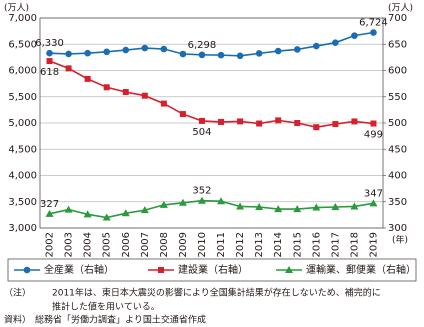  What do you see at coordinates (397, 228) in the screenshot?
I see `y2-tick-label: 300` at bounding box center [397, 228].